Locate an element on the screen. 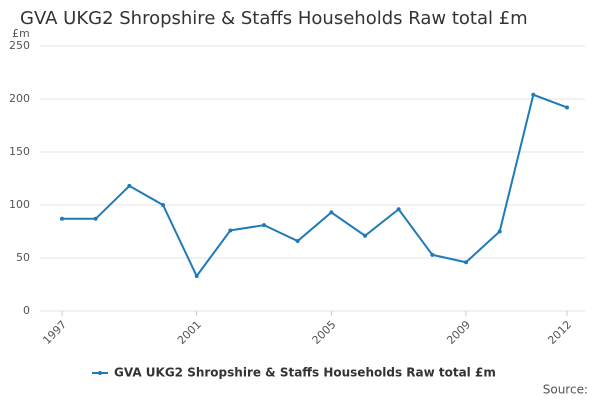 This screenshot has height=400, width=600. y-tick-label: 0 is located at coordinates (26, 310).